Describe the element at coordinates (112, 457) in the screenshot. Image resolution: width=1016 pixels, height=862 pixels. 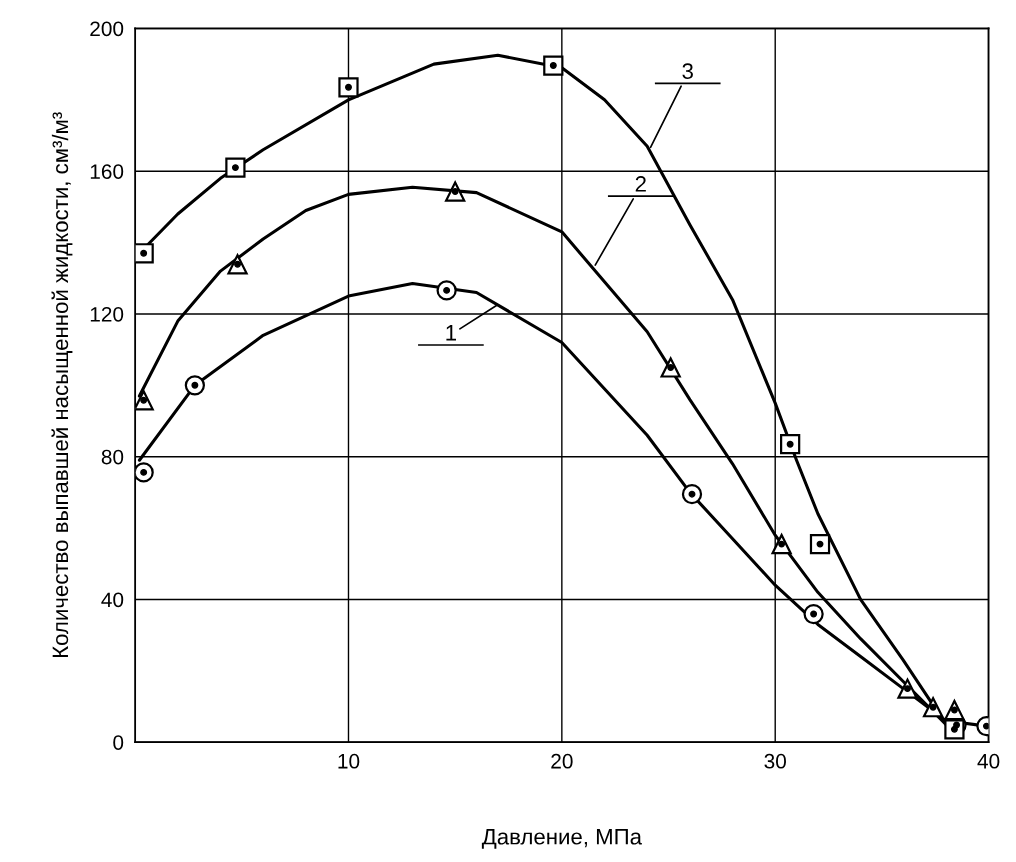
I see `y-tick-label: 80` at that location.